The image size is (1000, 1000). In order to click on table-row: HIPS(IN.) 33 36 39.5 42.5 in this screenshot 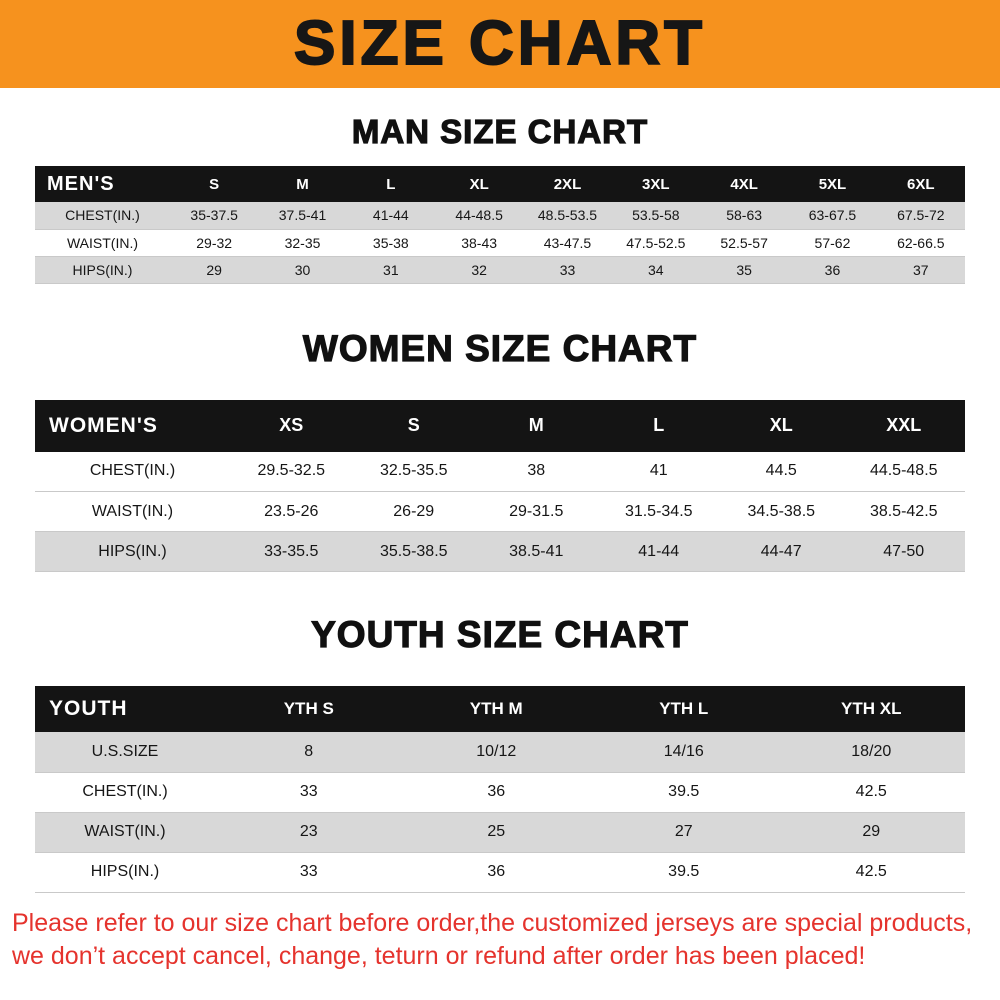, I will do `click(500, 872)`.